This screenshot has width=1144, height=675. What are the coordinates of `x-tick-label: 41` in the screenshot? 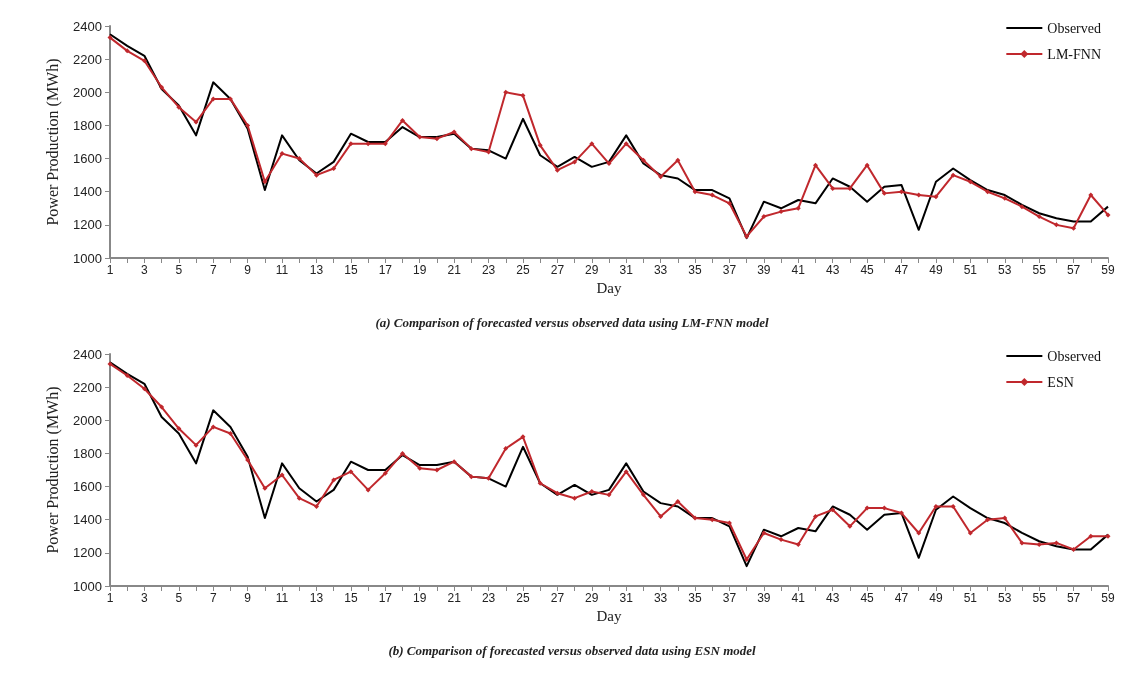 It's located at (798, 598).